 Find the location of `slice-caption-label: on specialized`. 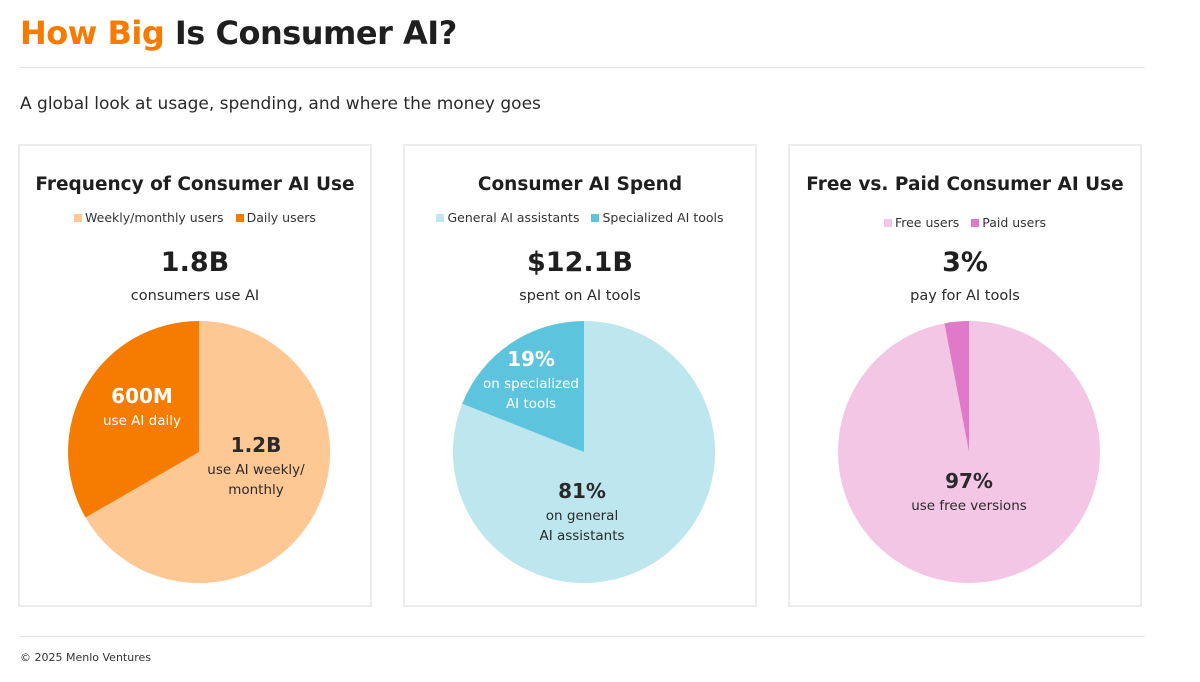

slice-caption-label: on specialized is located at coordinates (531, 384).